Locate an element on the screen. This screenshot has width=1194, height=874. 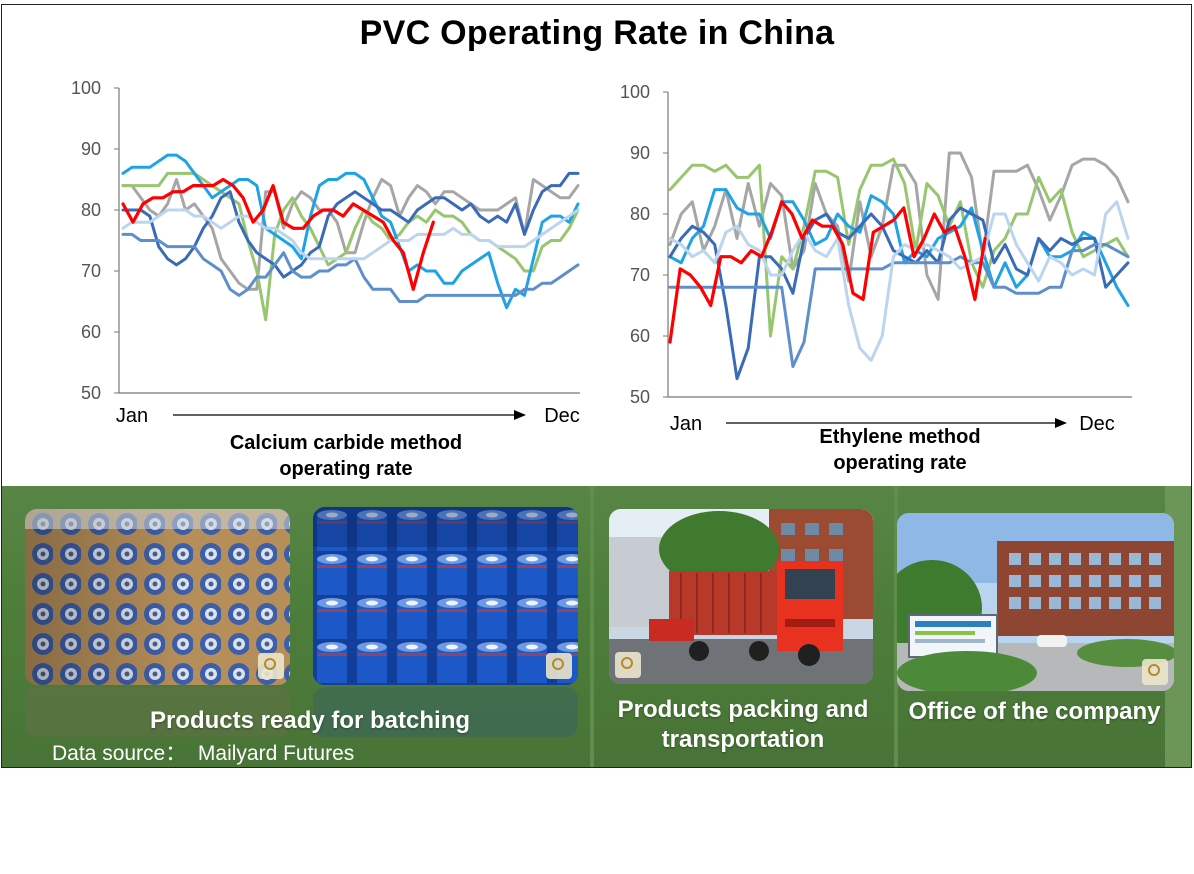
data-source-name: Mailyard Futures is located at coordinates (276, 753).